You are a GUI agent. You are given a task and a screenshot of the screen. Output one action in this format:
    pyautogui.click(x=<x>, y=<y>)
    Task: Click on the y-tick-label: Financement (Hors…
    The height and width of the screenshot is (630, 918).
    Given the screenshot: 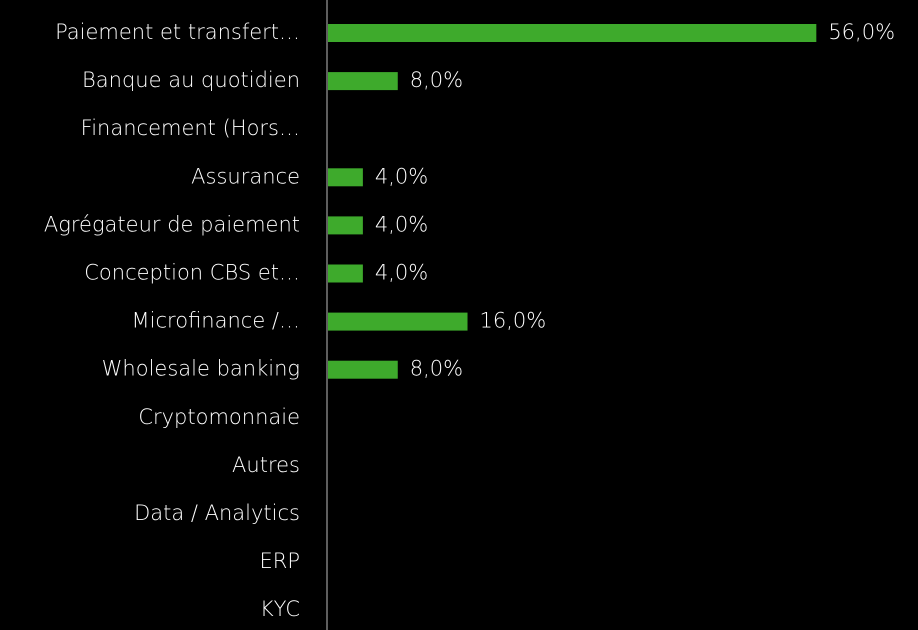 What is the action you would take?
    pyautogui.click(x=190, y=128)
    